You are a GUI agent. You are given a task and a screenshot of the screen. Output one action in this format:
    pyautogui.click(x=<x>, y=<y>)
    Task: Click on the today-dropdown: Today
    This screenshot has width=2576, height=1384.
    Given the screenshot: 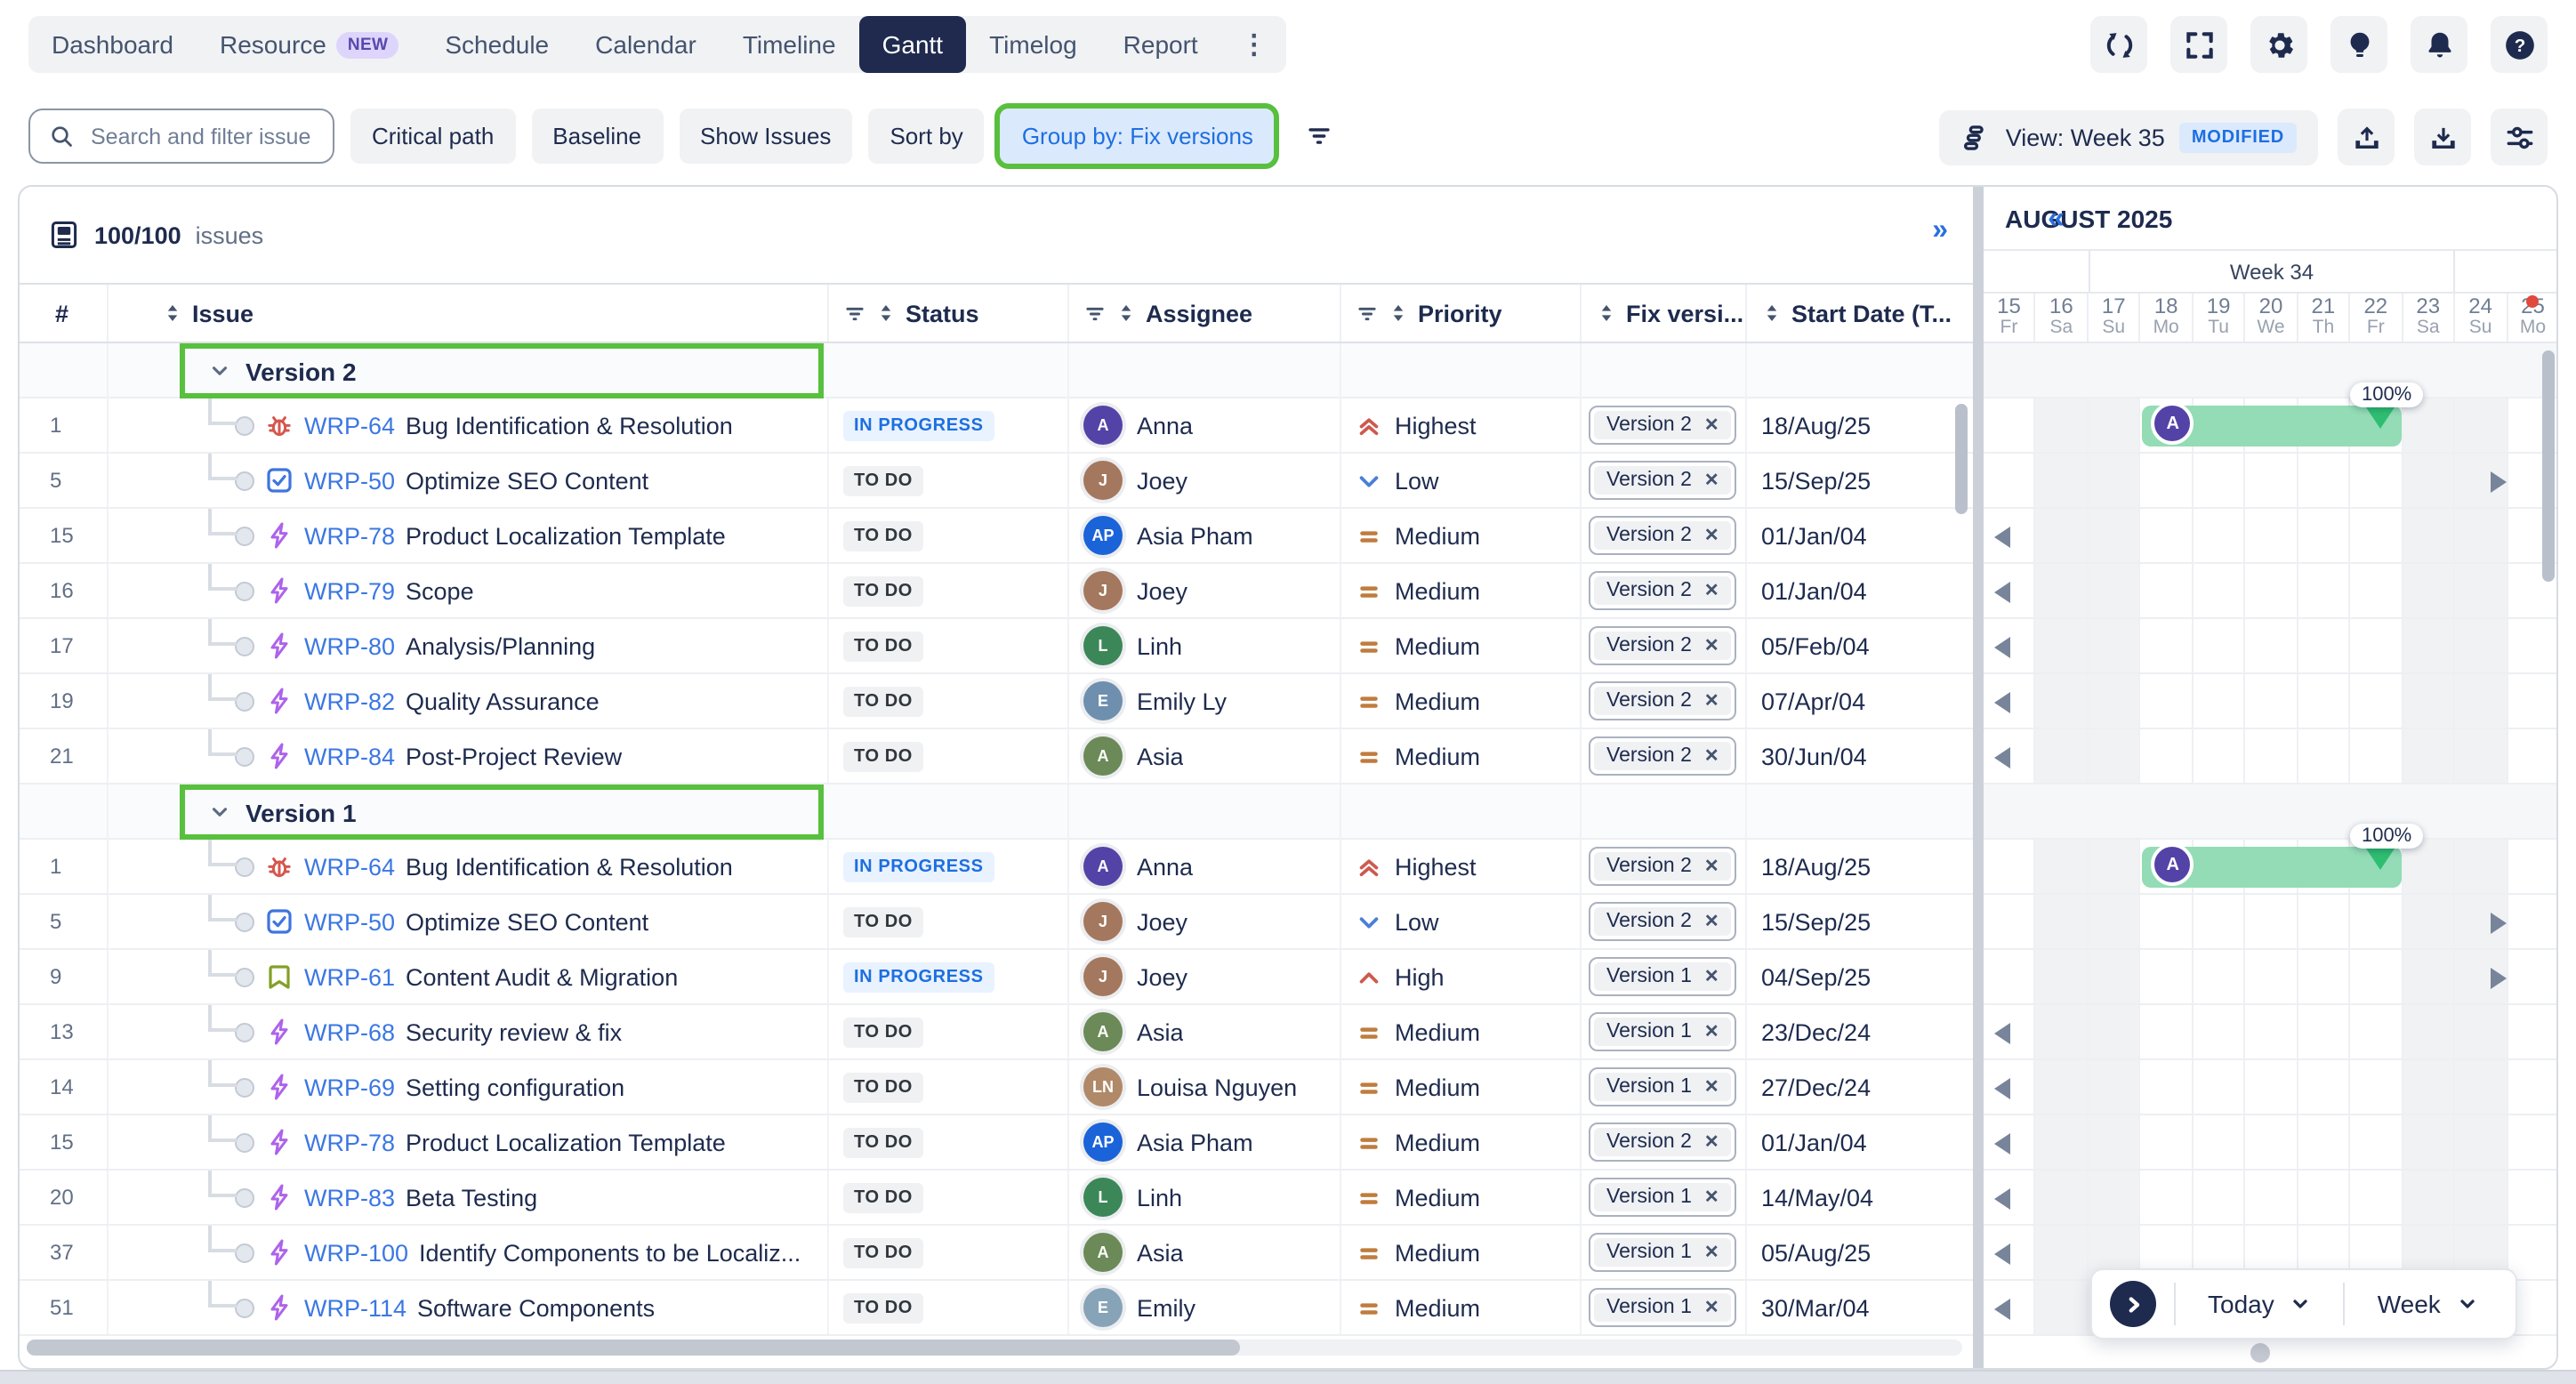 What is the action you would take?
    pyautogui.click(x=2260, y=1304)
    